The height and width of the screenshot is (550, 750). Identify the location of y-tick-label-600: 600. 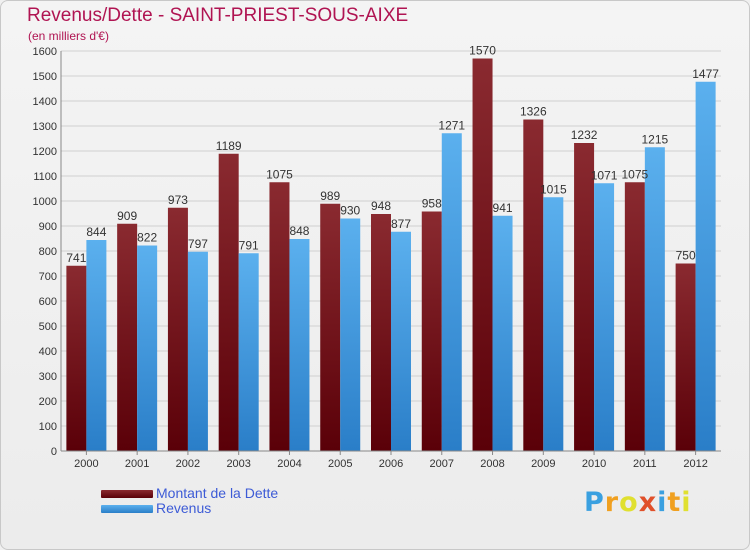
(48, 302).